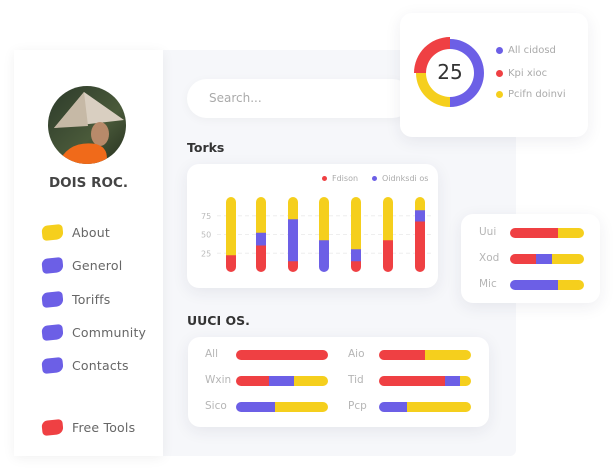 This screenshot has height=470, width=614. I want to click on sidebar-item-free-tools: Free Tools, so click(88, 427).